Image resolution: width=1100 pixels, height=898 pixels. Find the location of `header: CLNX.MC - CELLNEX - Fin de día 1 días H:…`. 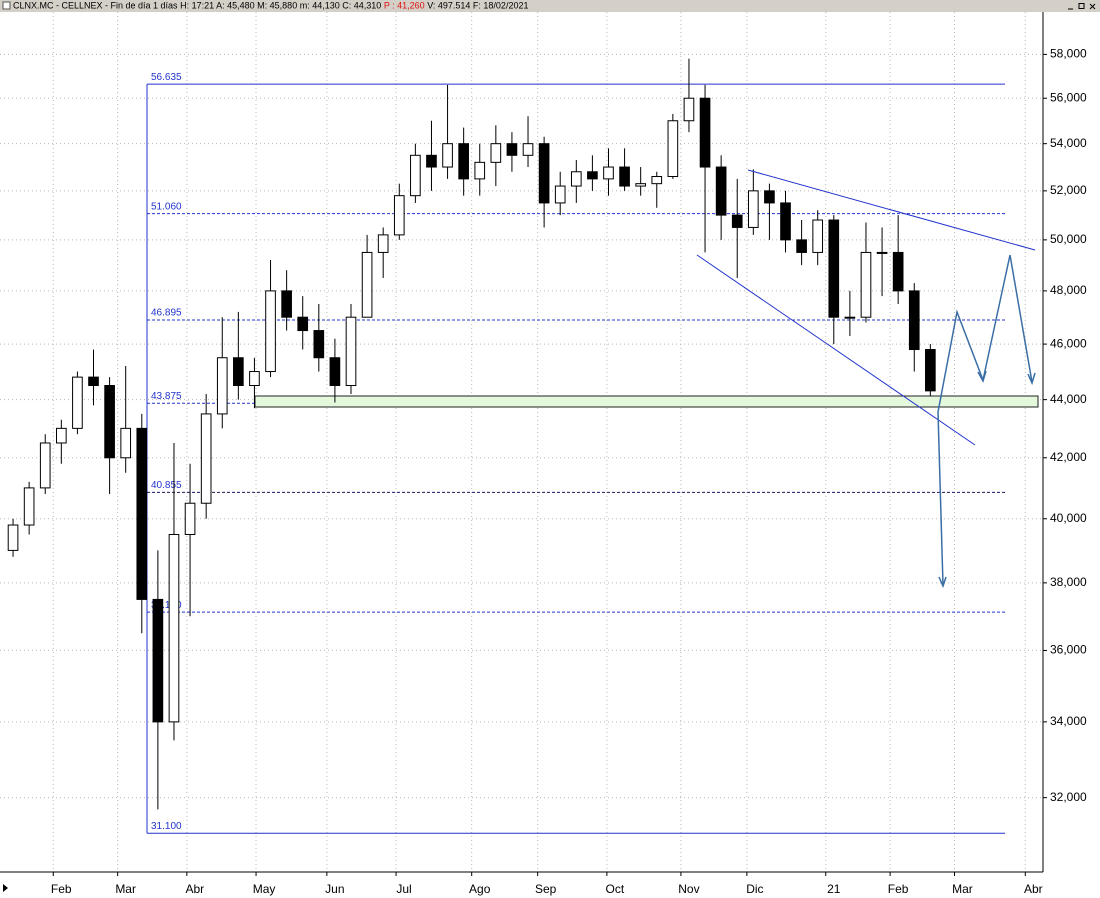

header: CLNX.MC - CELLNEX - Fin de día 1 días H:… is located at coordinates (265, 6).